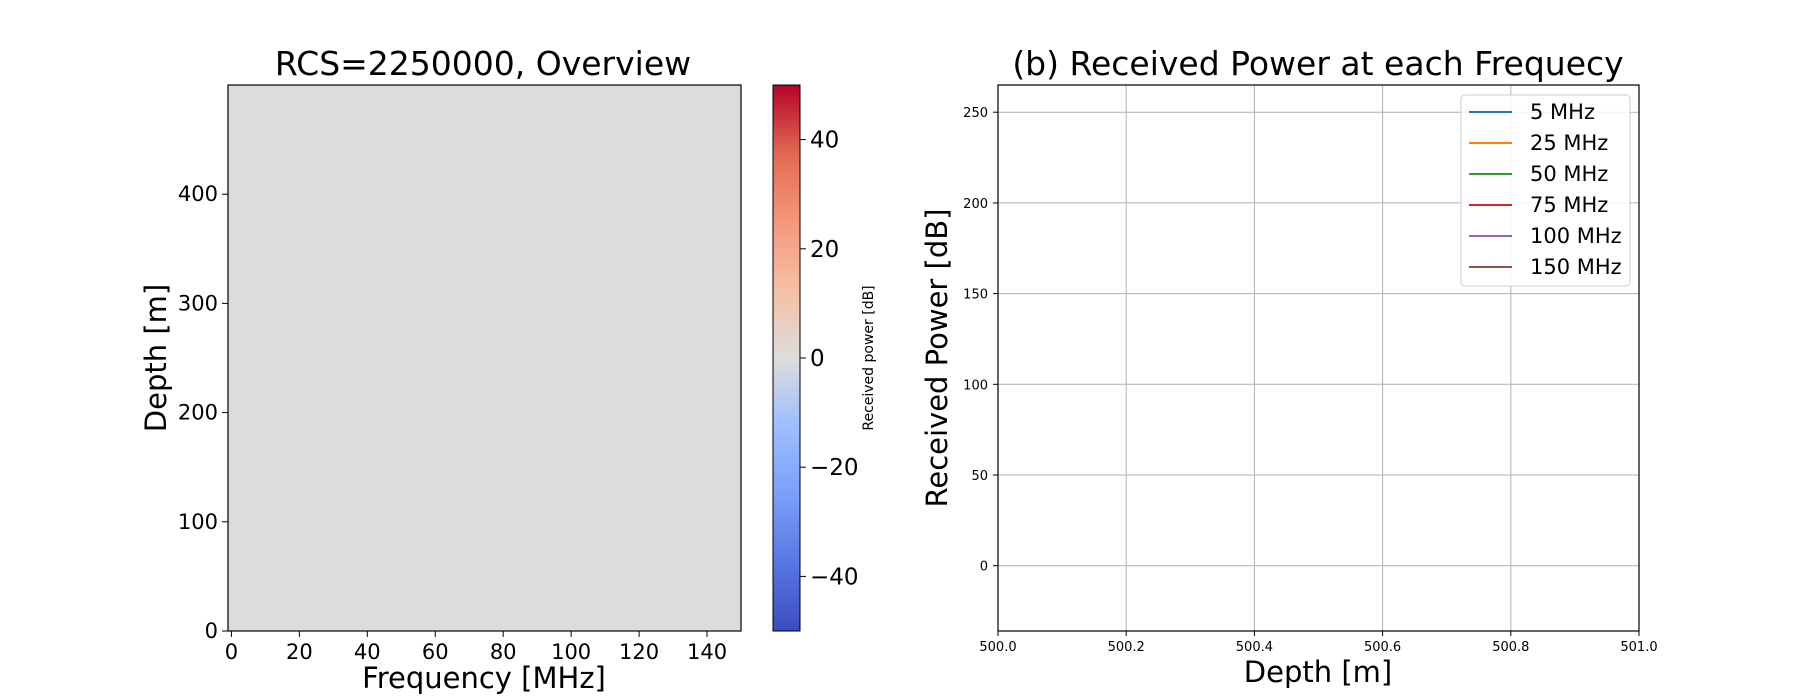  What do you see at coordinates (1545, 190) in the screenshot?
I see `legend: 5 MHz 25 MHz 50 MHz 75 MHz 100 MHz 150 MHz` at bounding box center [1545, 190].